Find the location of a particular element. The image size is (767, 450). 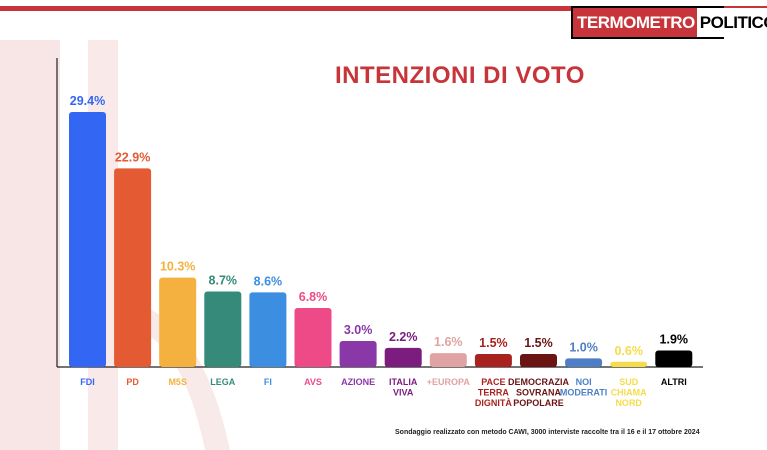

category-label: DEMOCRAZIA SOVRANA POPOLARE is located at coordinates (538, 392).